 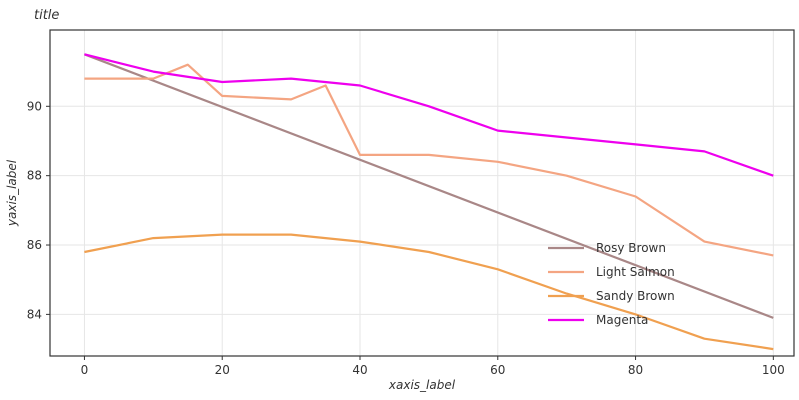 What do you see at coordinates (34, 106) in the screenshot?
I see `y-tick-label: 90` at bounding box center [34, 106].